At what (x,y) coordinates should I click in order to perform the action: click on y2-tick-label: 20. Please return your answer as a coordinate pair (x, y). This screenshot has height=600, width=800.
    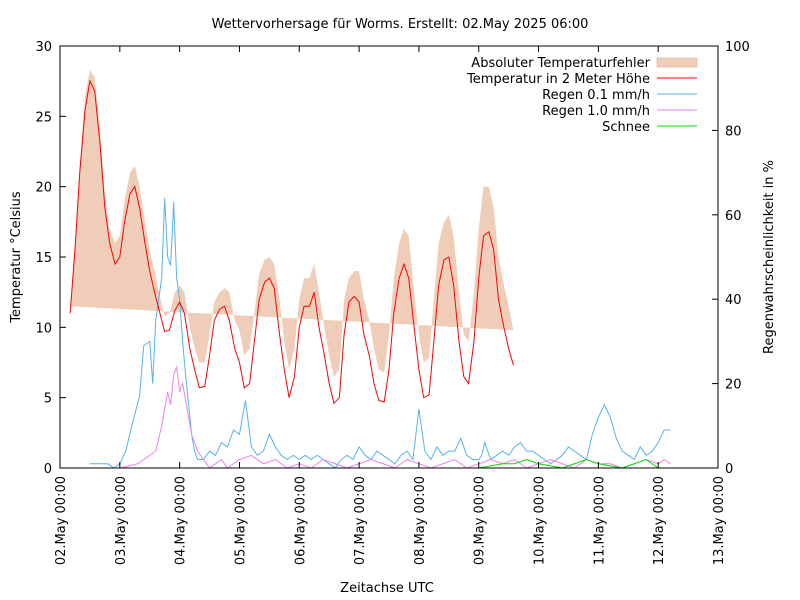
    Looking at the image, I should click on (733, 385).